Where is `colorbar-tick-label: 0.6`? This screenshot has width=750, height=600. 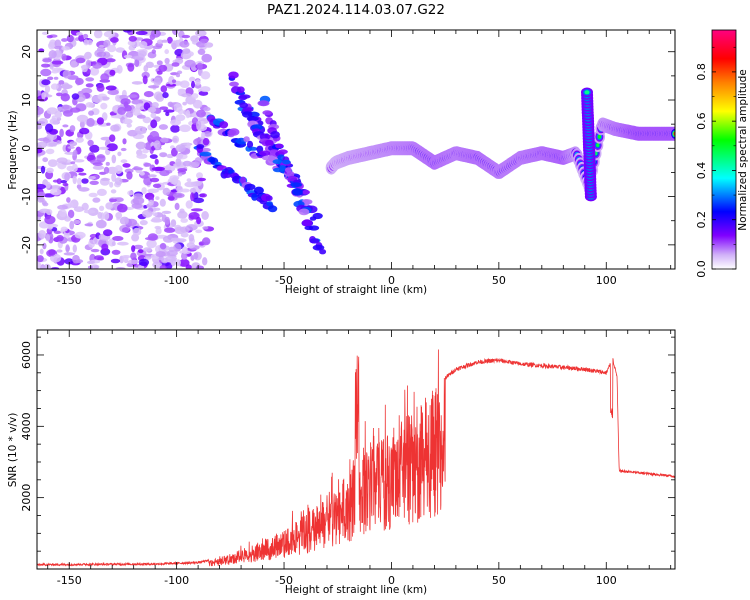 colorbar-tick-label: 0.6 is located at coordinates (701, 121).